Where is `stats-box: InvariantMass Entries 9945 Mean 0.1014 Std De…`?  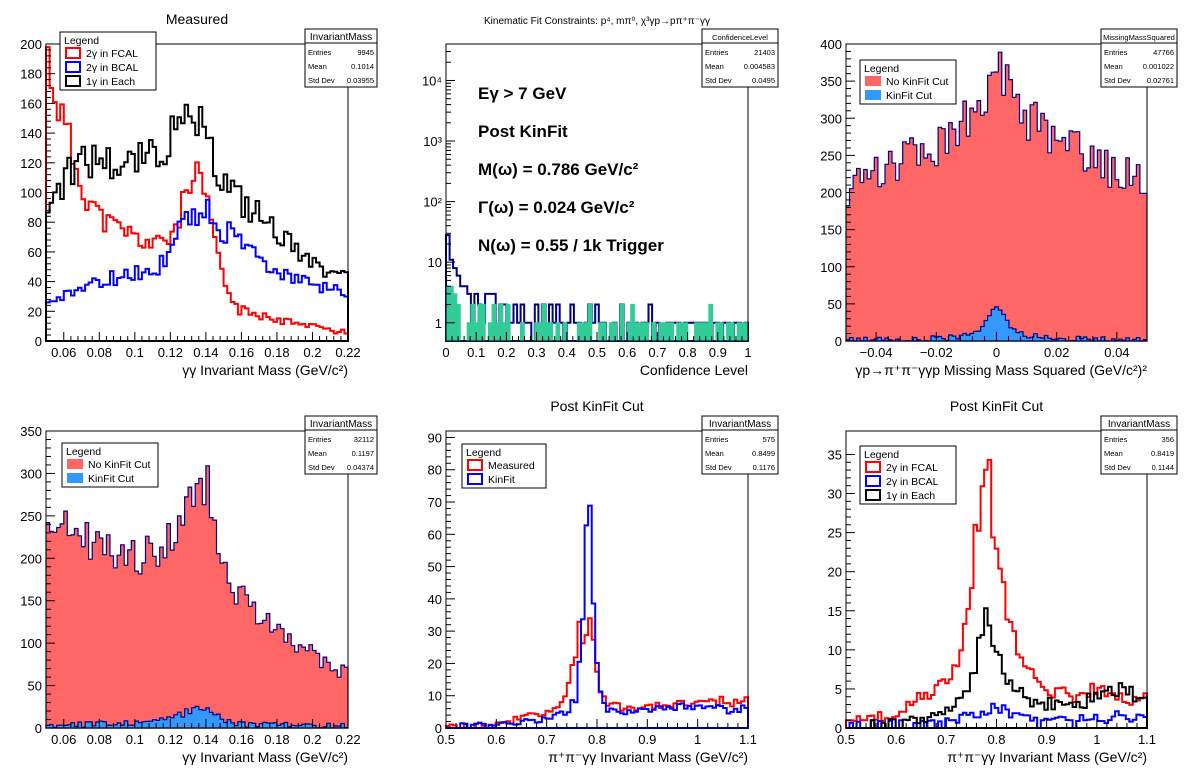 stats-box: InvariantMass Entries 9945 Mean 0.1014 Std De… is located at coordinates (341, 58).